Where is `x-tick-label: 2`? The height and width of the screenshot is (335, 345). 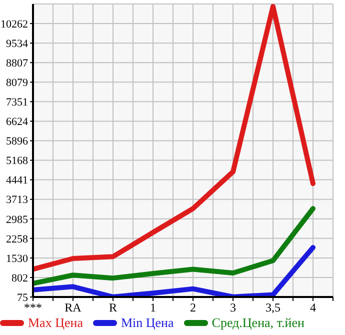
x-tick-label: 2 is located at coordinates (193, 307).